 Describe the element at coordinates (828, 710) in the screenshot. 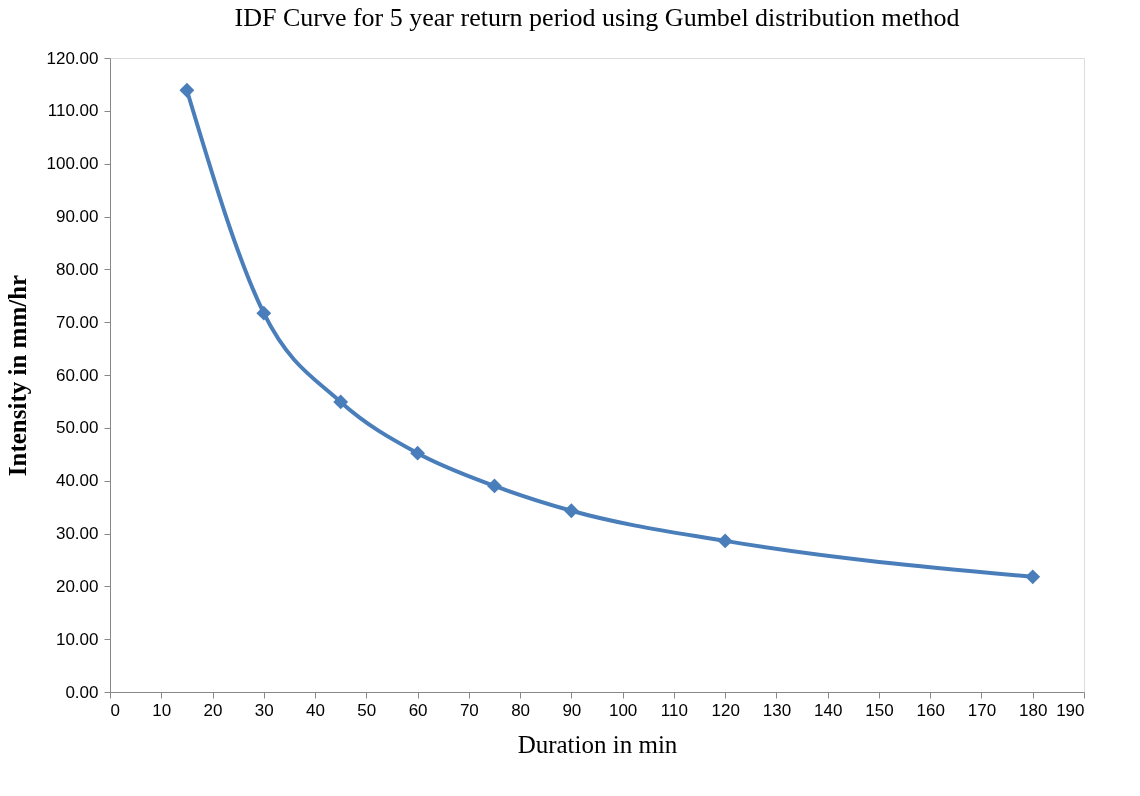

I see `x-tick-label: 140` at that location.